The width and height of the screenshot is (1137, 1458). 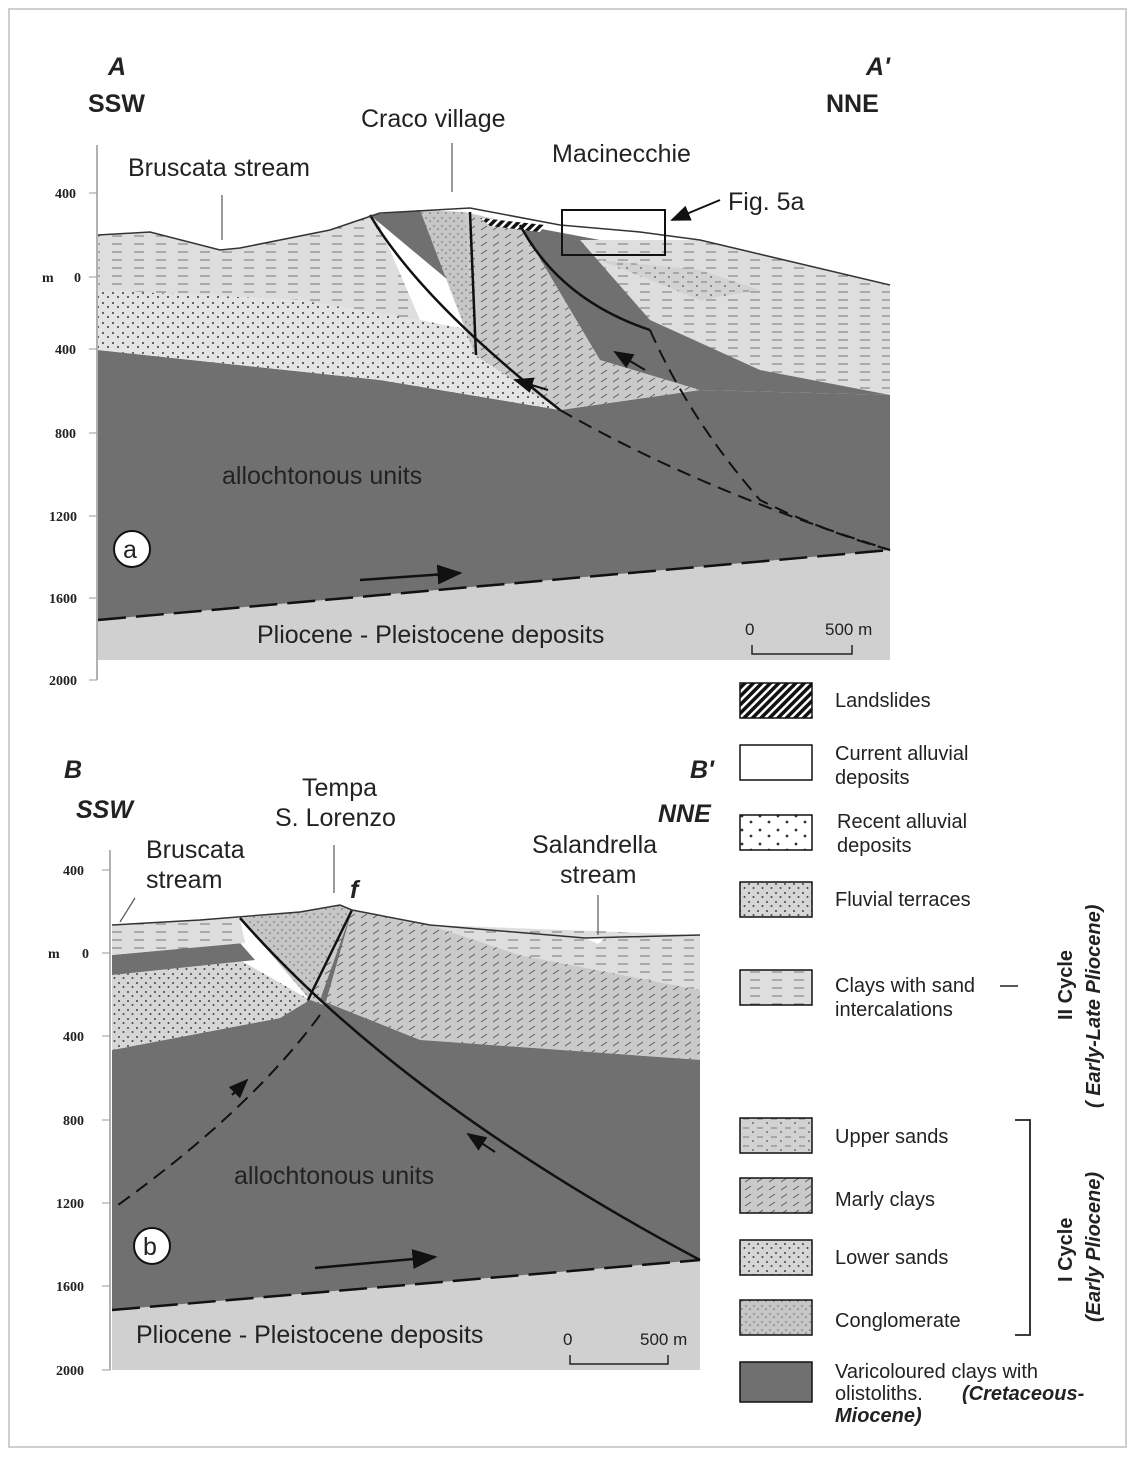 I want to click on legend-clays-2: intercalations, so click(x=894, y=1010).